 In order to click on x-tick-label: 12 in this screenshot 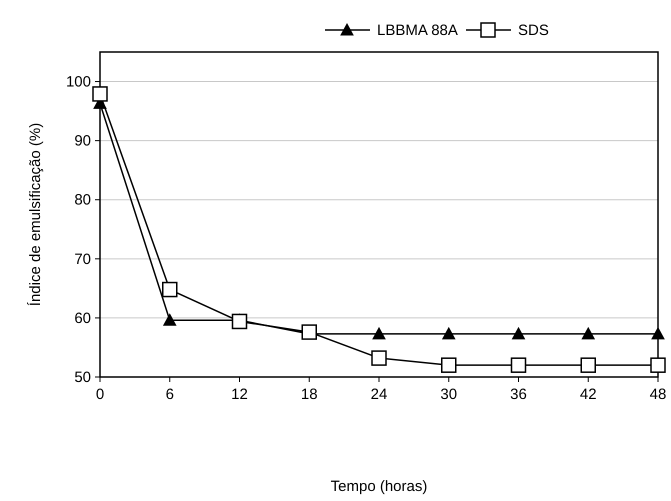, I will do `click(239, 394)`.